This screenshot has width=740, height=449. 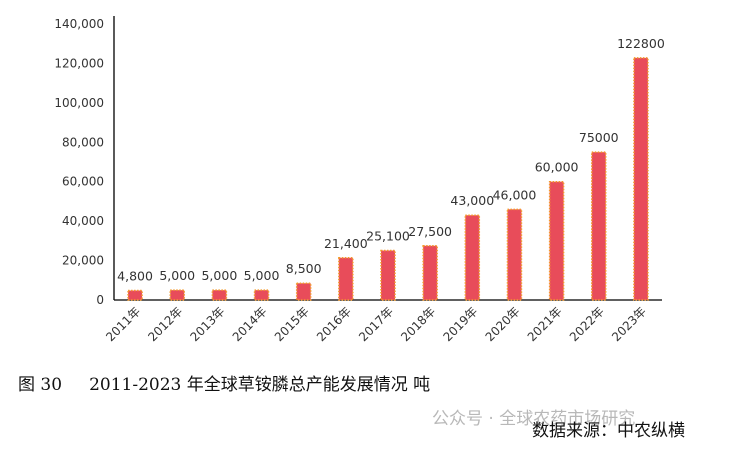 What do you see at coordinates (545, 324) in the screenshot?
I see `x-tick-label: 2021年` at bounding box center [545, 324].